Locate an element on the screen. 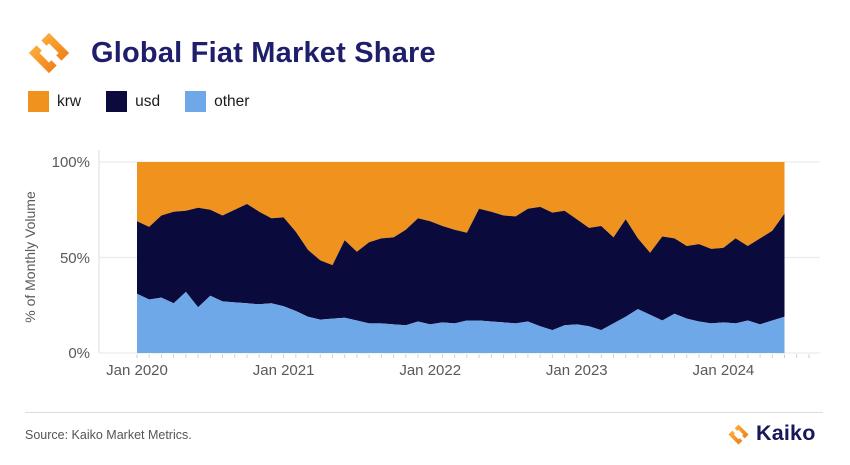 The width and height of the screenshot is (850, 465). legend-item-other: other is located at coordinates (217, 101).